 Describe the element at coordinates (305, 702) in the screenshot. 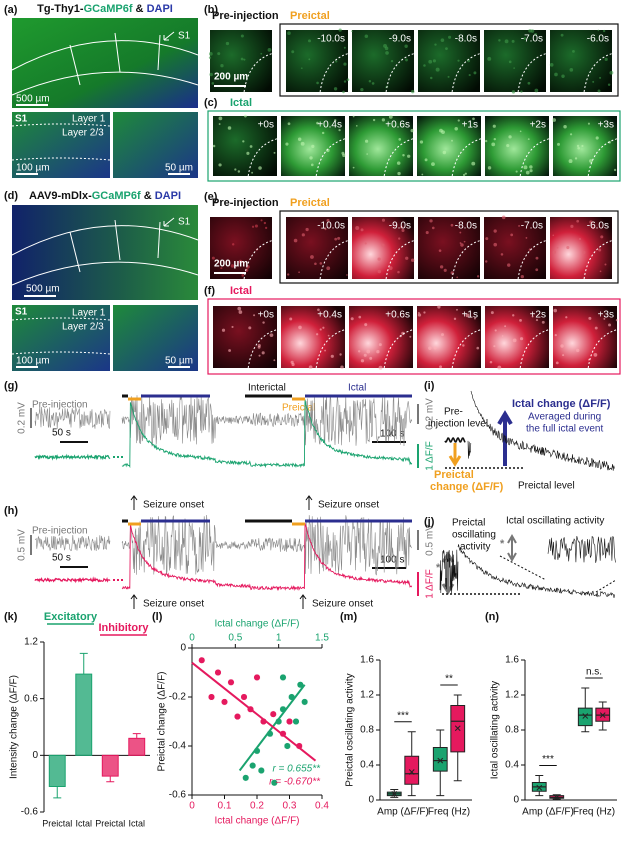

I see `point` at that location.